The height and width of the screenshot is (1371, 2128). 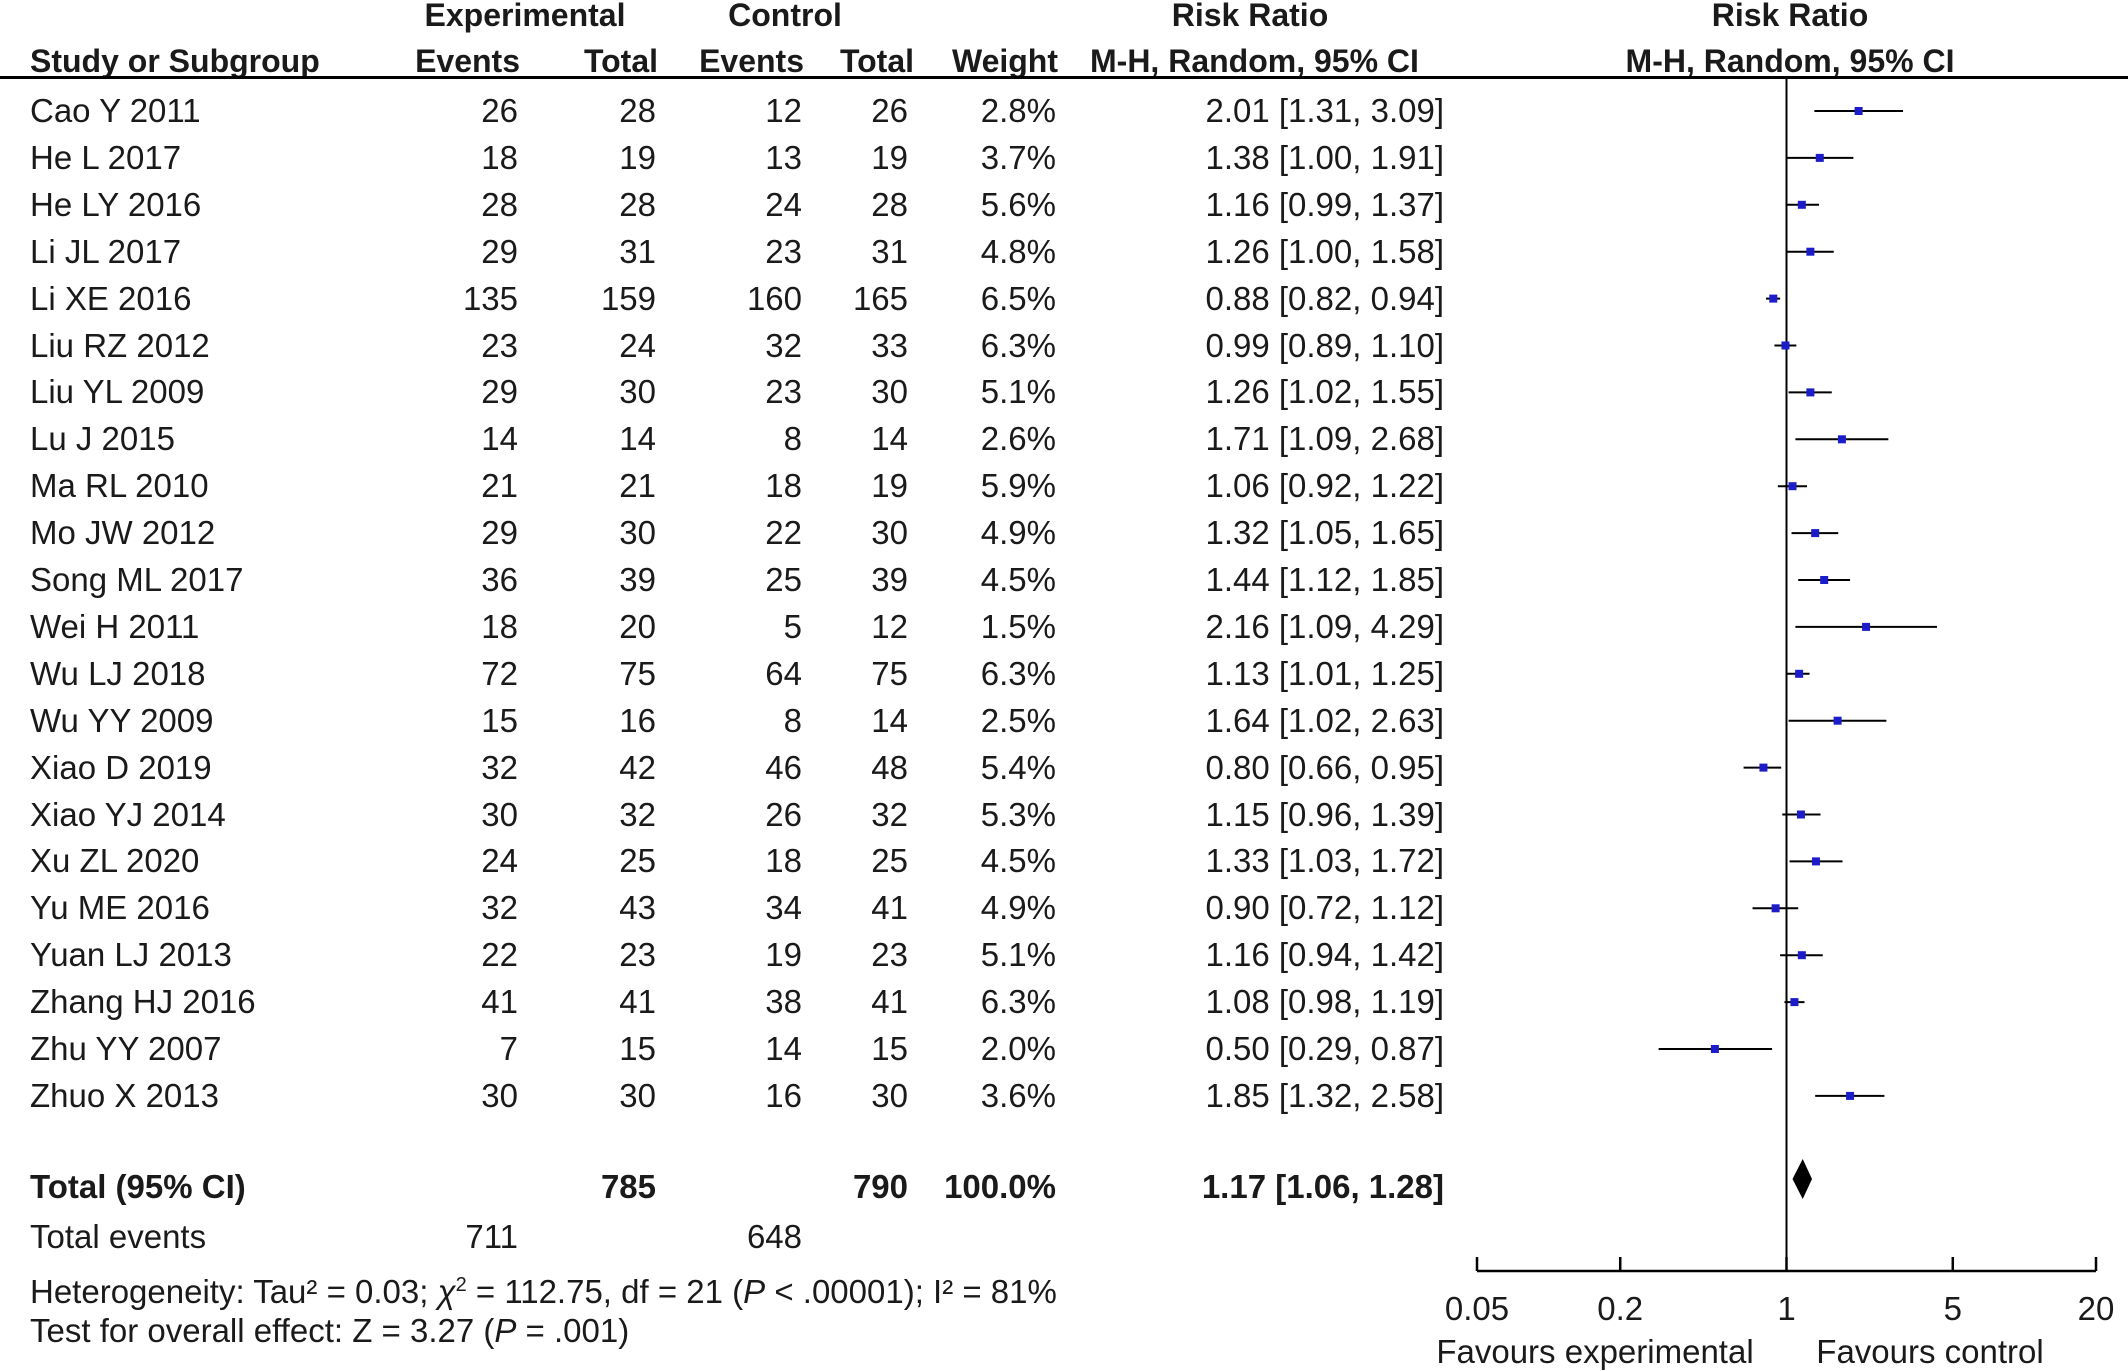 What do you see at coordinates (1324, 767) in the screenshot?
I see `risk-ratio-cell: 0.80 [0.66, 0.95]` at bounding box center [1324, 767].